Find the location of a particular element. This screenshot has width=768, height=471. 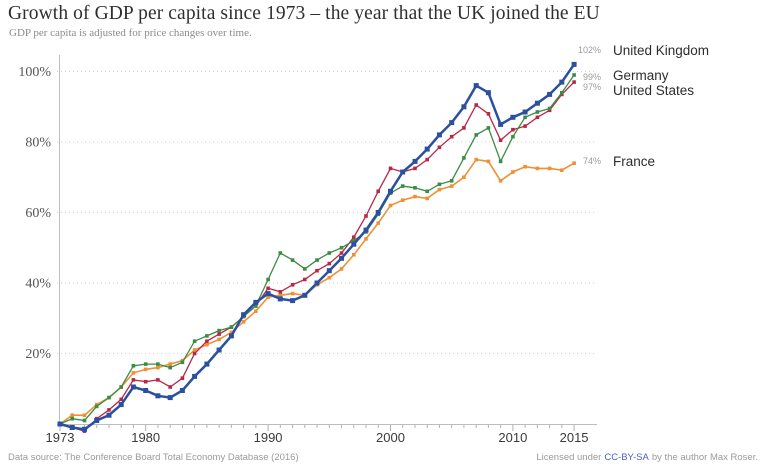

data-point-united-states-2012 is located at coordinates (537, 117).